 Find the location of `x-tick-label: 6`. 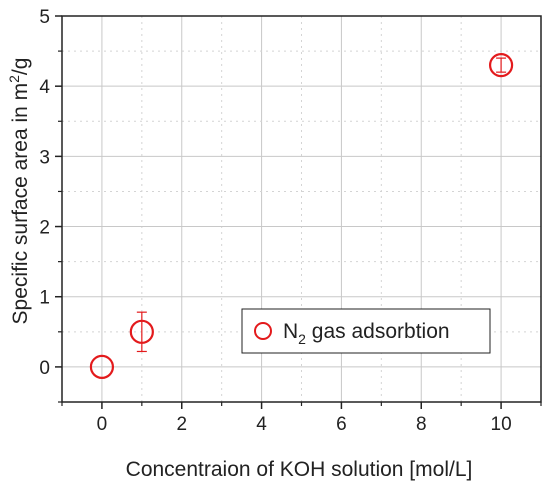

x-tick-label: 6 is located at coordinates (341, 424).